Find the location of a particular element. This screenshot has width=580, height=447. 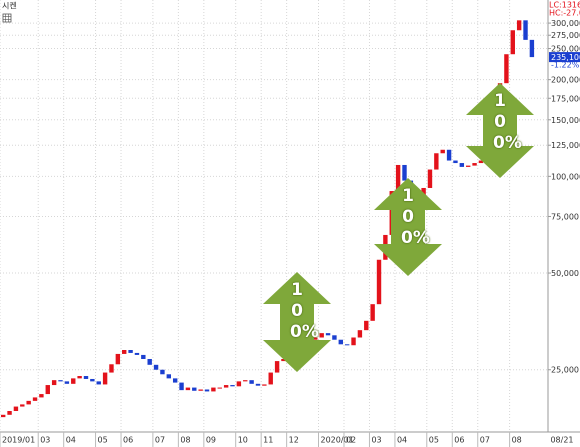

y-tick-label: 275,000 is located at coordinates (565, 35).